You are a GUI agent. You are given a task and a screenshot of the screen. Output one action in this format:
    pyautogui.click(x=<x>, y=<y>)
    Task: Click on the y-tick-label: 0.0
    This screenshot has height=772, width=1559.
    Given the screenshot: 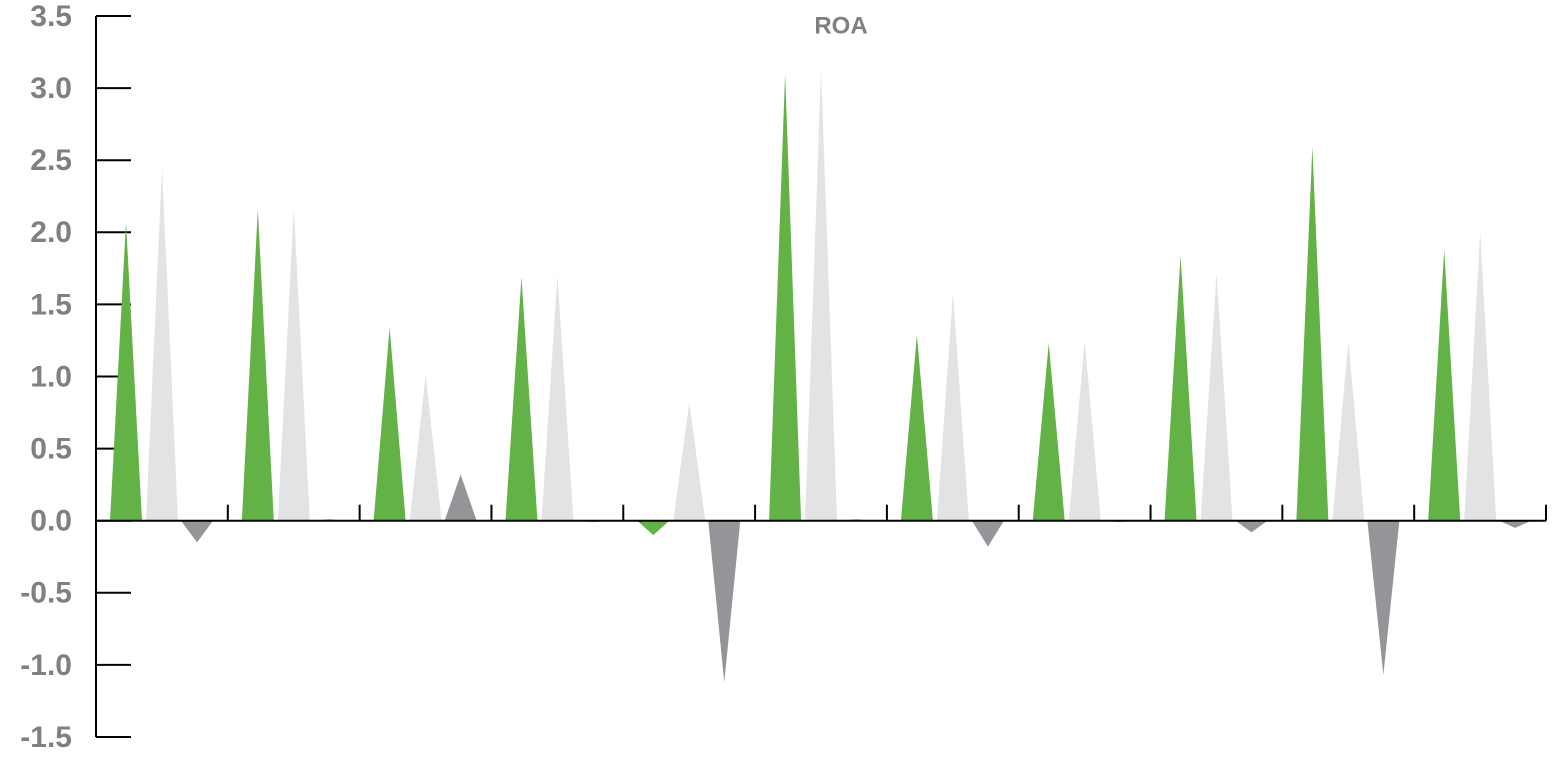 What is the action you would take?
    pyautogui.click(x=51, y=521)
    